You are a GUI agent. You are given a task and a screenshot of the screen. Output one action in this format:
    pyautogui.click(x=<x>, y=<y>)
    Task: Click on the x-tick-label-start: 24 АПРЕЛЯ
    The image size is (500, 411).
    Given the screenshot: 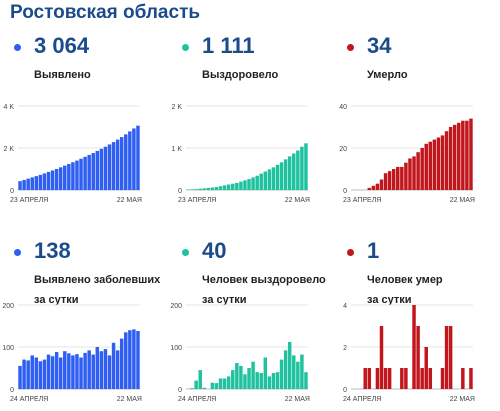 What is the action you would take?
    pyautogui.click(x=29, y=399)
    